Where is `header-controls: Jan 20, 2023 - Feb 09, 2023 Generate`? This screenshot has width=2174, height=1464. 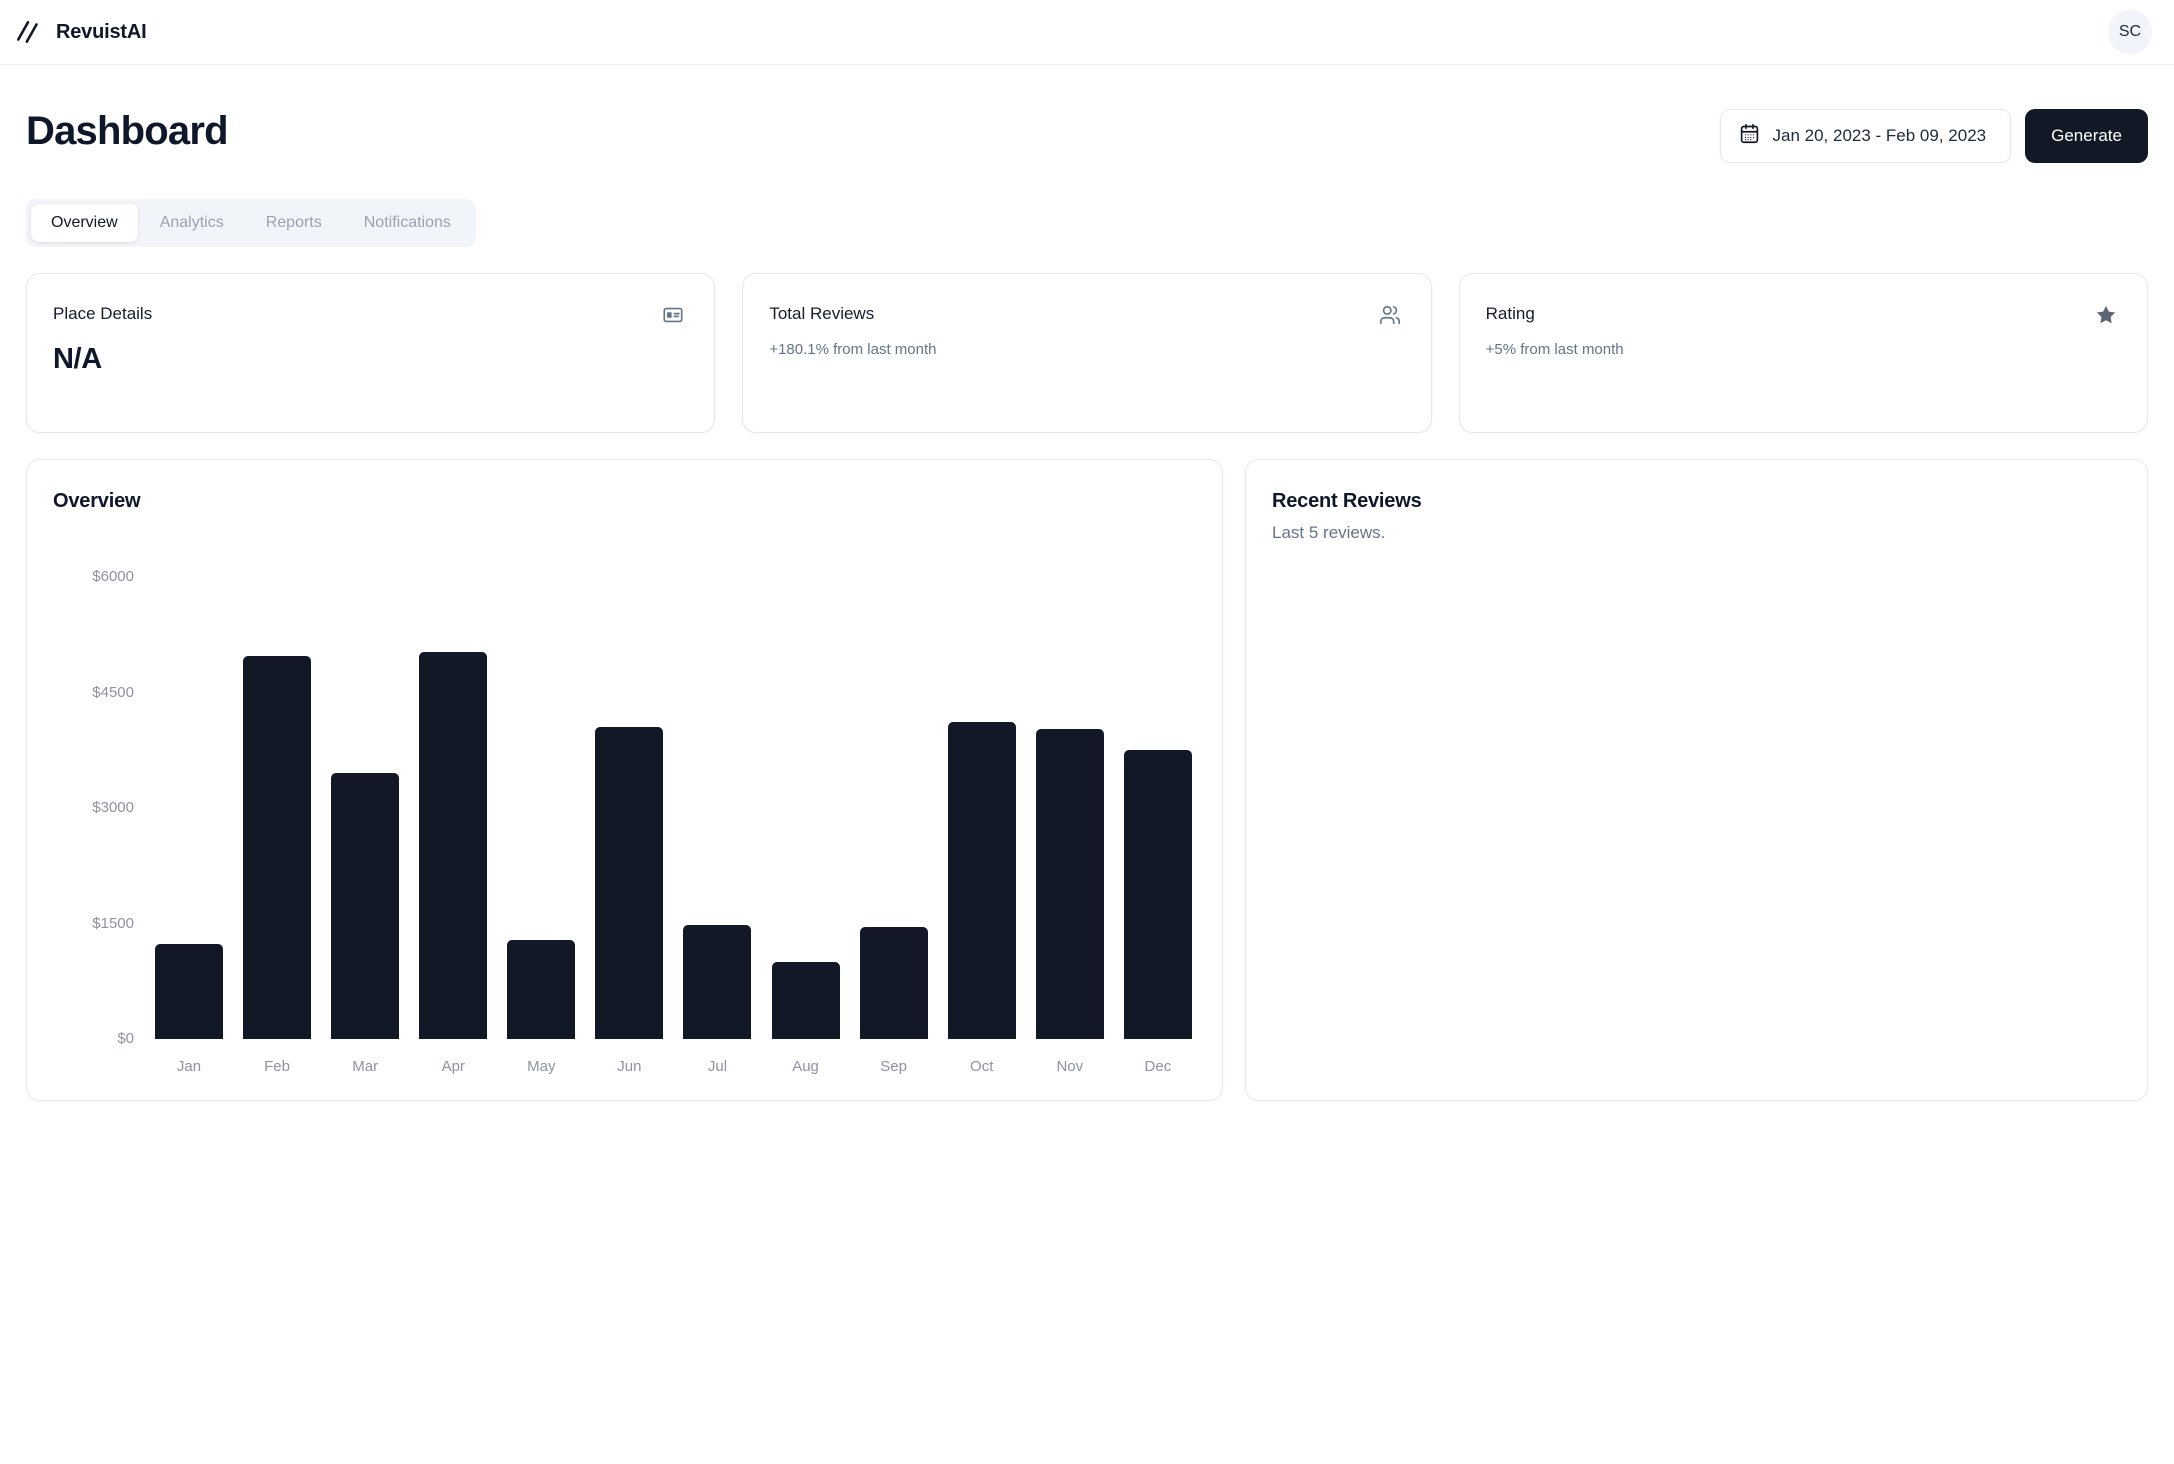 header-controls: Jan 20, 2023 - Feb 09, 2023 Generate is located at coordinates (1933, 136).